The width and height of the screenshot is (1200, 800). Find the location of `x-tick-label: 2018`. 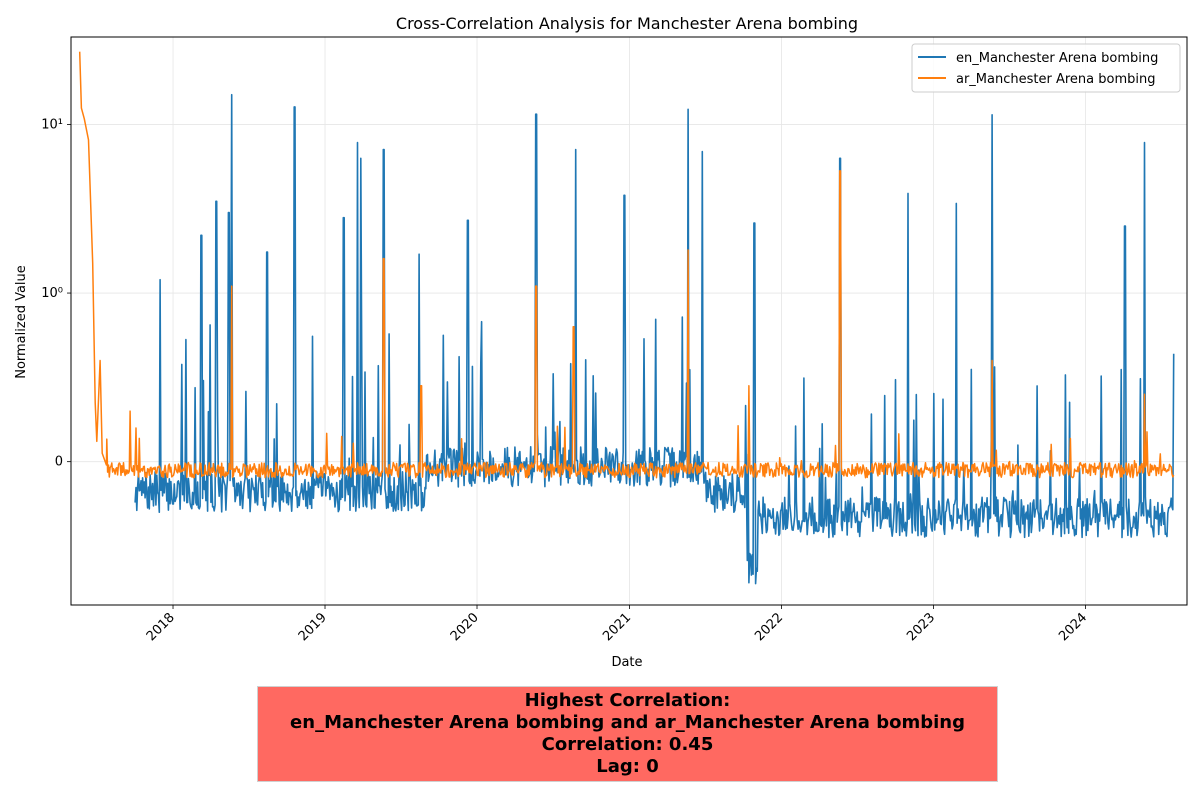

x-tick-label: 2018 is located at coordinates (161, 627).